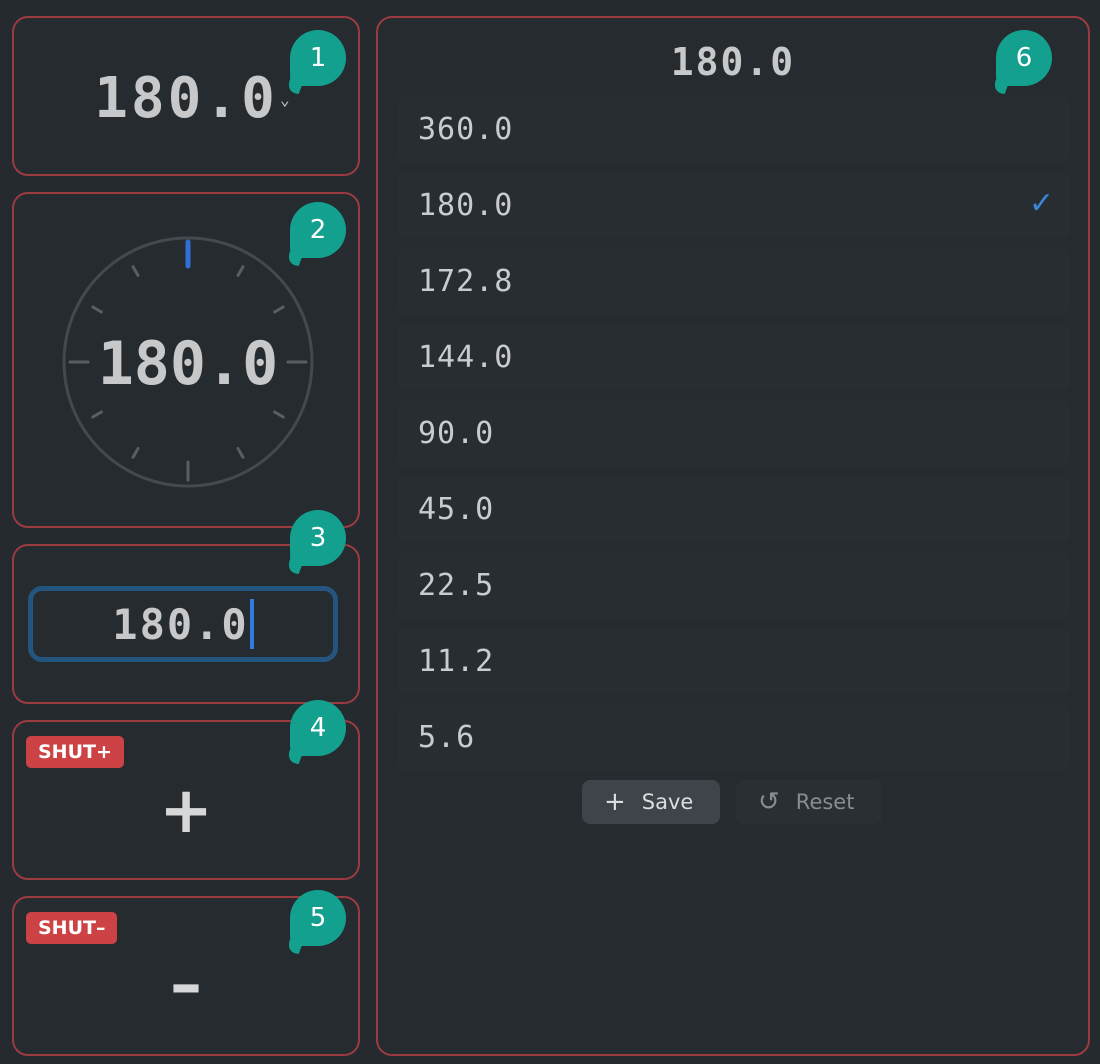 The width and height of the screenshot is (1100, 1064). What do you see at coordinates (315, 922) in the screenshot?
I see `callout-badge-5: 5` at bounding box center [315, 922].